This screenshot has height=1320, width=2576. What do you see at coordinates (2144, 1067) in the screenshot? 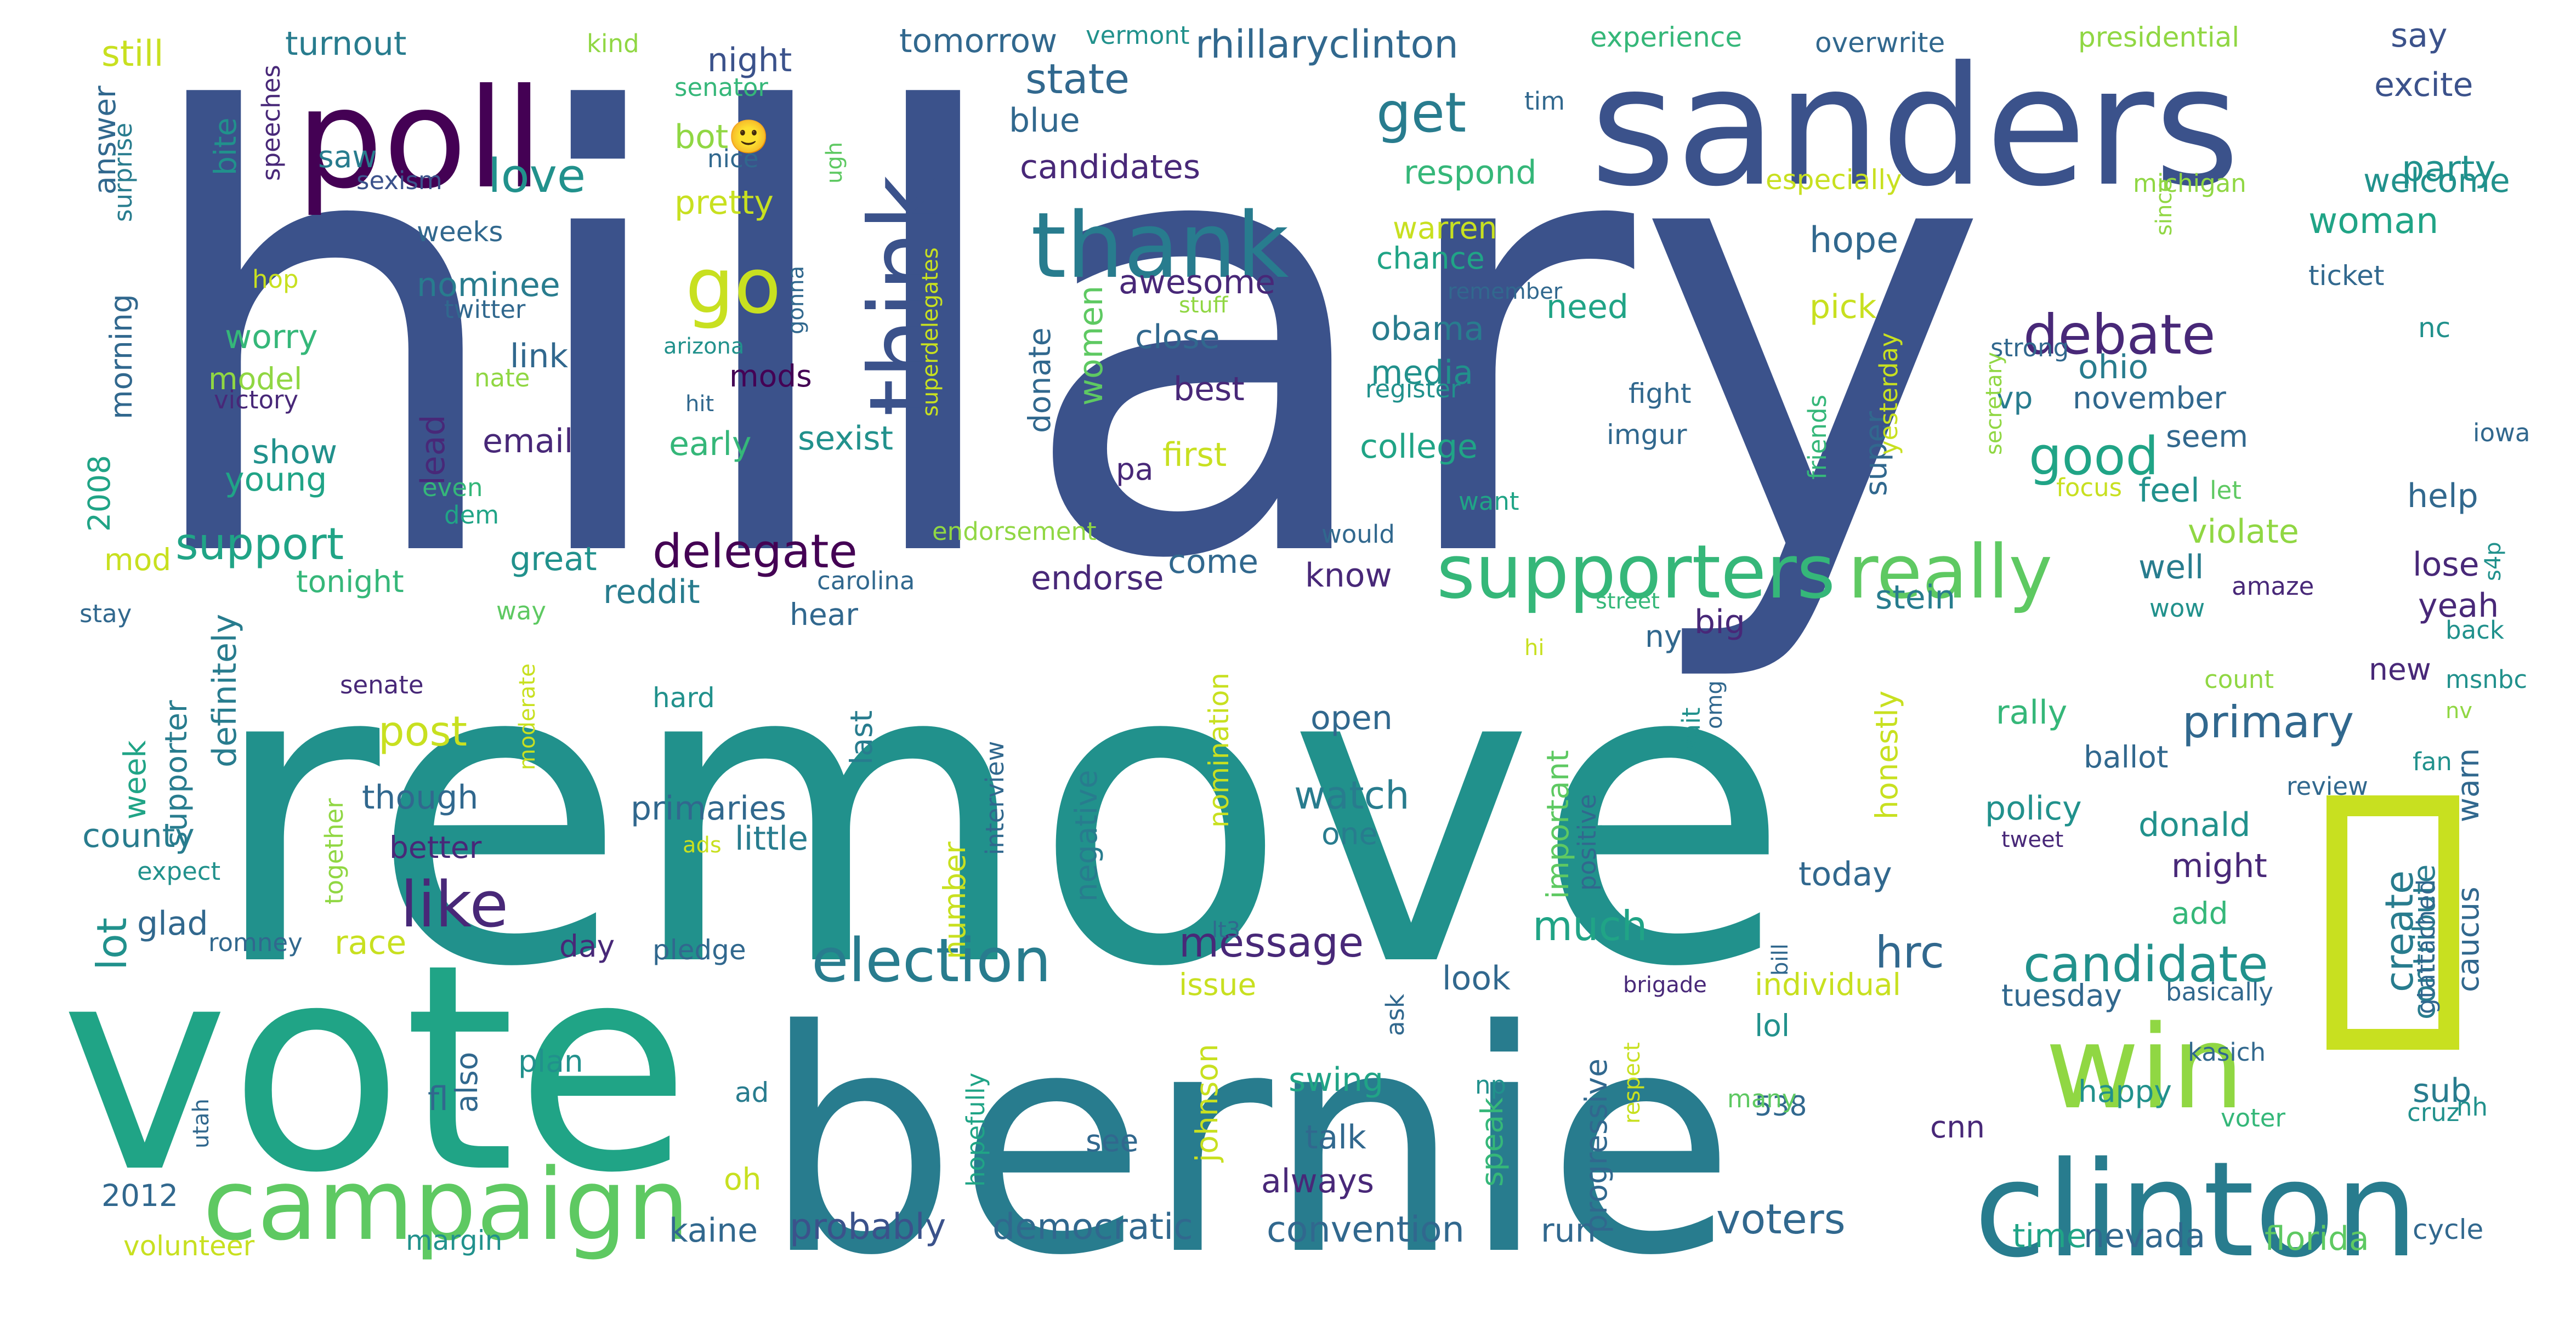
I see `word-win: win` at bounding box center [2144, 1067].